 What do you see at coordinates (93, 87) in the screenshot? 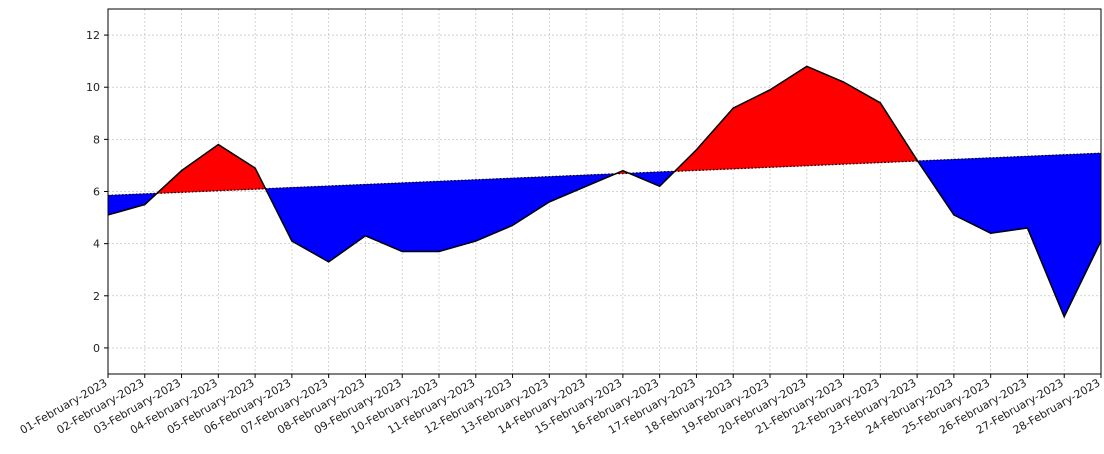
I see `y-tick-label-5: 10` at bounding box center [93, 87].